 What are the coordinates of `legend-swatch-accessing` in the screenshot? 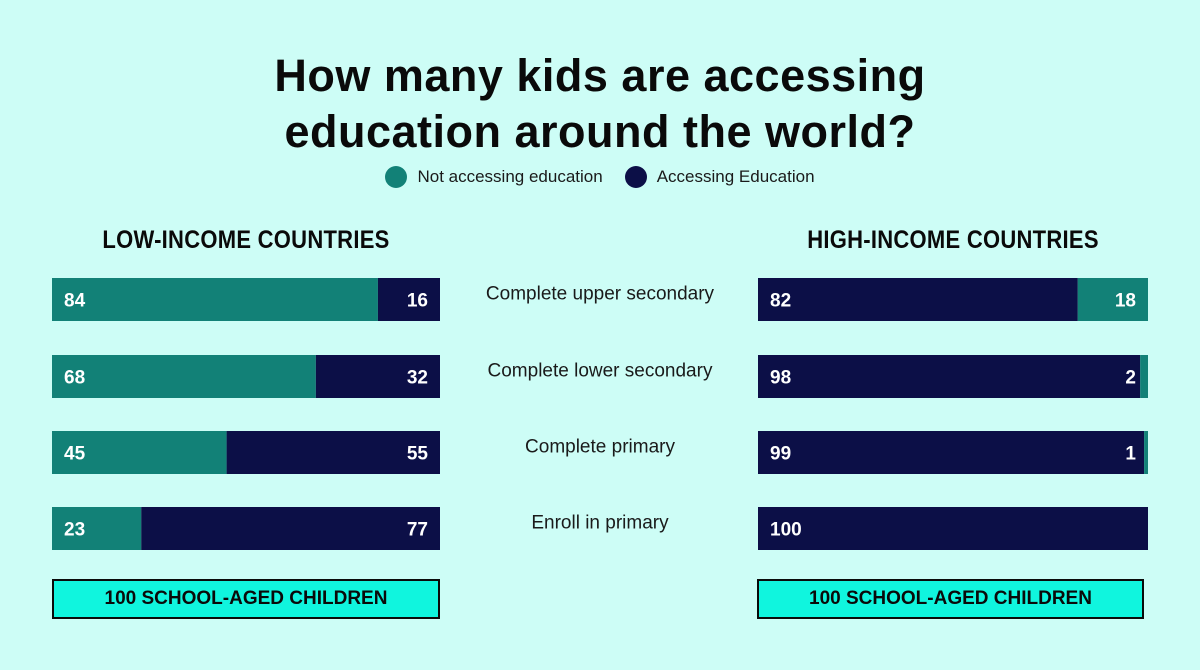 It's located at (635, 177).